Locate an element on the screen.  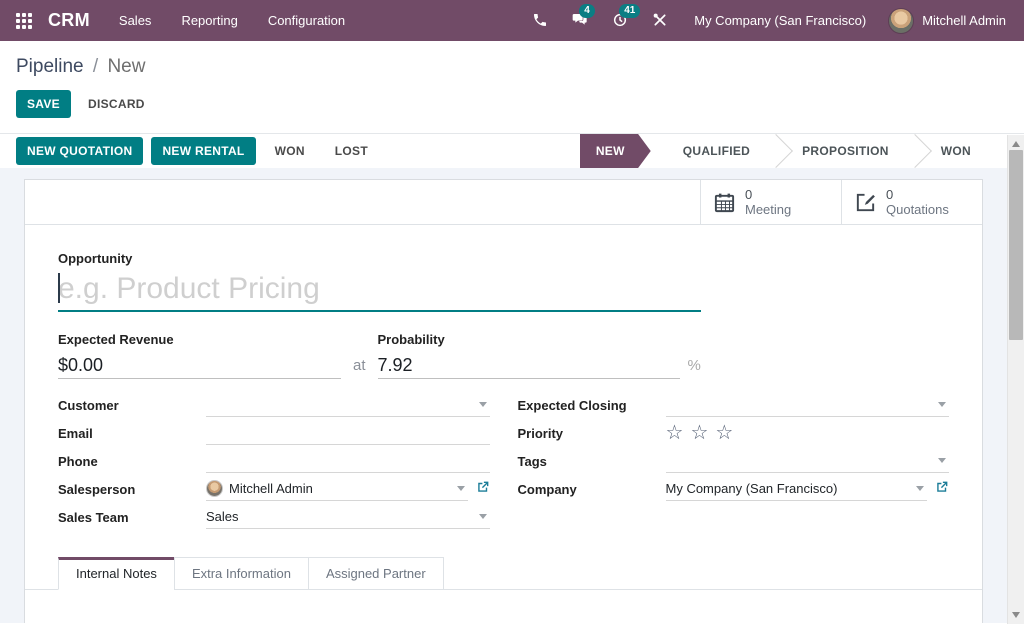
meetings-stat-button: 0 Meeting is located at coordinates (770, 202).